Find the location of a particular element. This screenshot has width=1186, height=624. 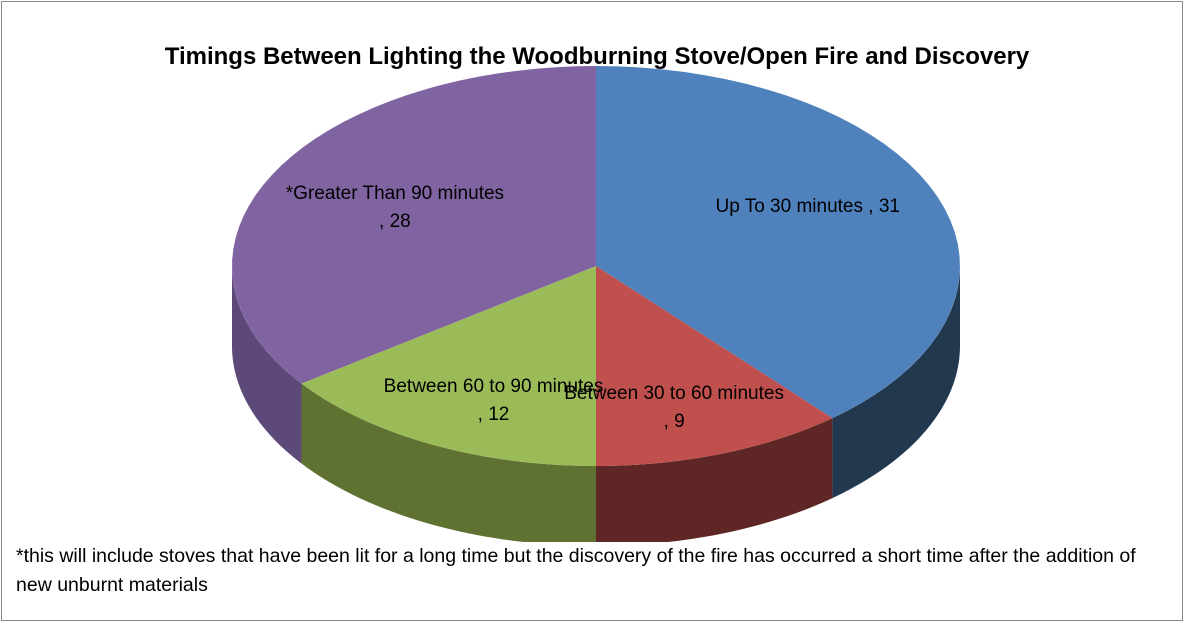

data-label-box: Up To 30 minutes , 31 is located at coordinates (807, 207).